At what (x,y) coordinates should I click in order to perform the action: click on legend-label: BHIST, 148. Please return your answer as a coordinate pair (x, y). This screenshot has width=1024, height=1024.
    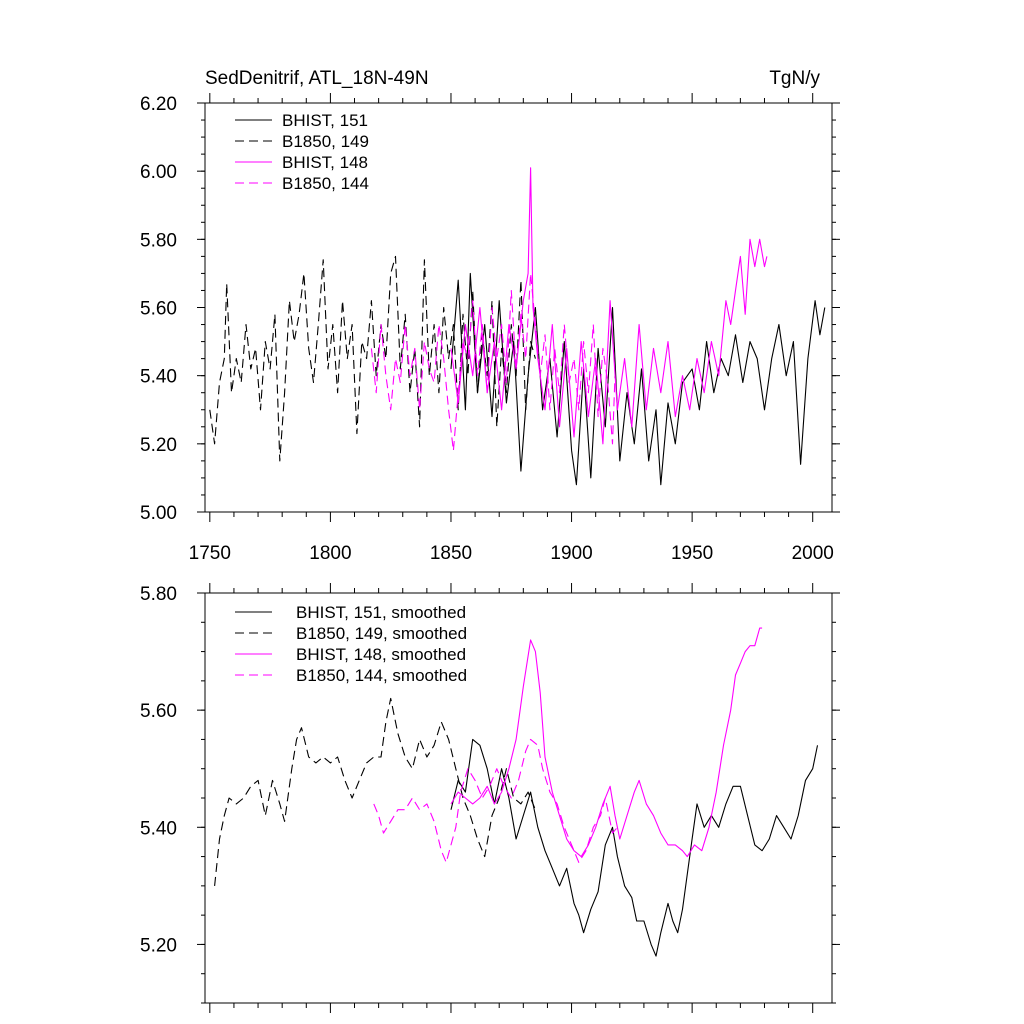
    Looking at the image, I should click on (325, 162).